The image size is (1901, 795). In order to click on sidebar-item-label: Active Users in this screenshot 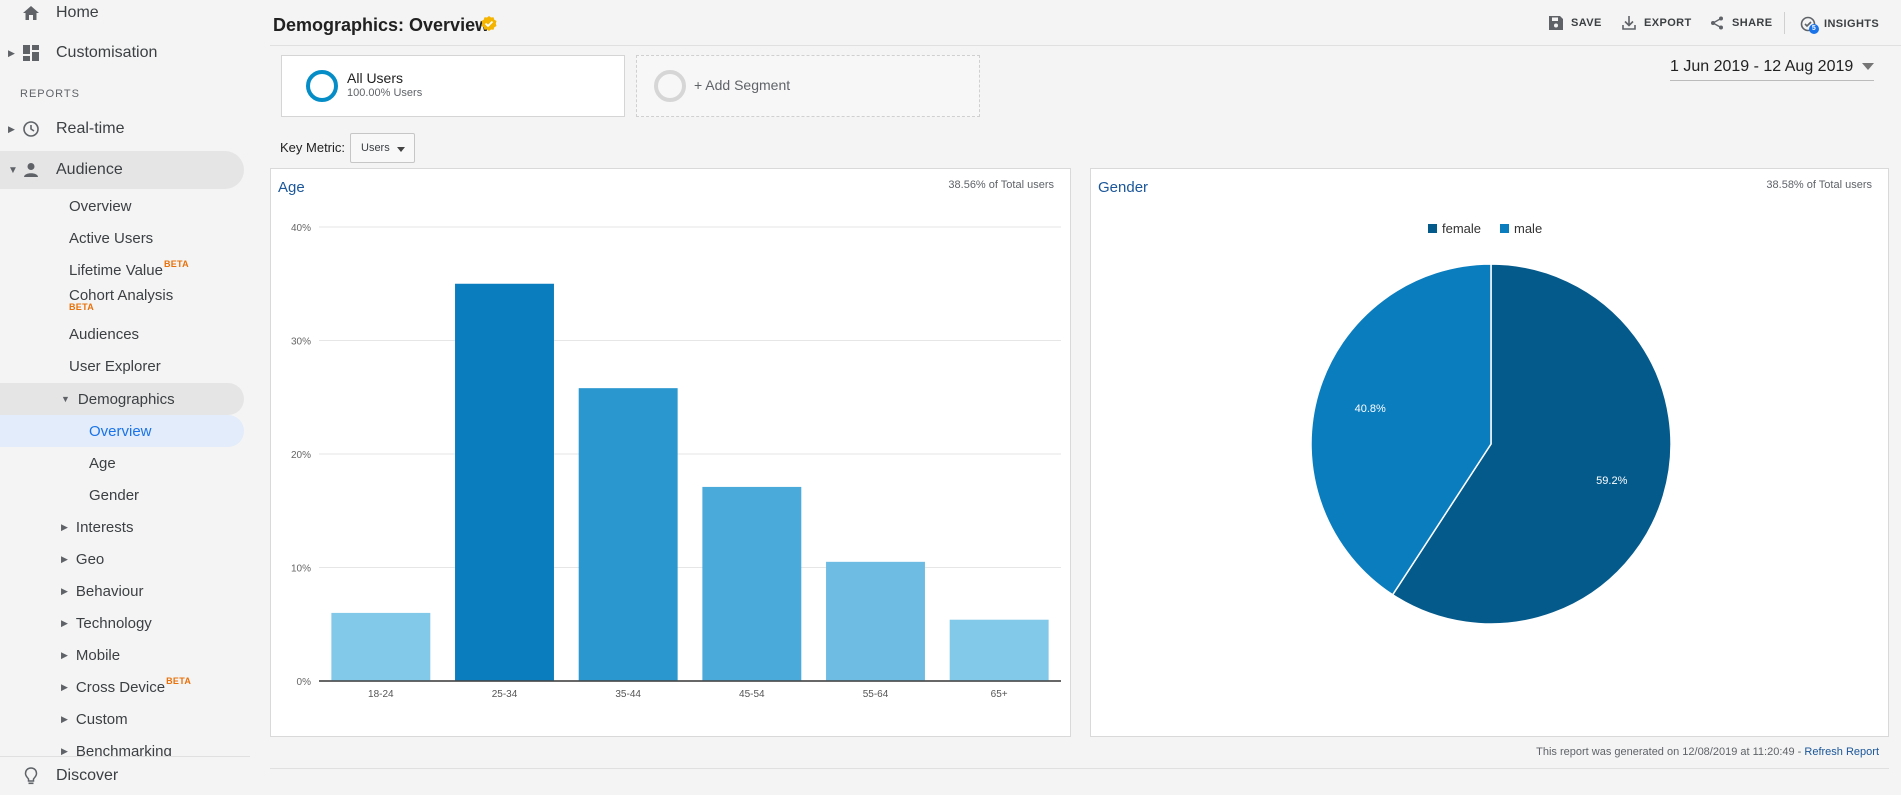, I will do `click(111, 238)`.